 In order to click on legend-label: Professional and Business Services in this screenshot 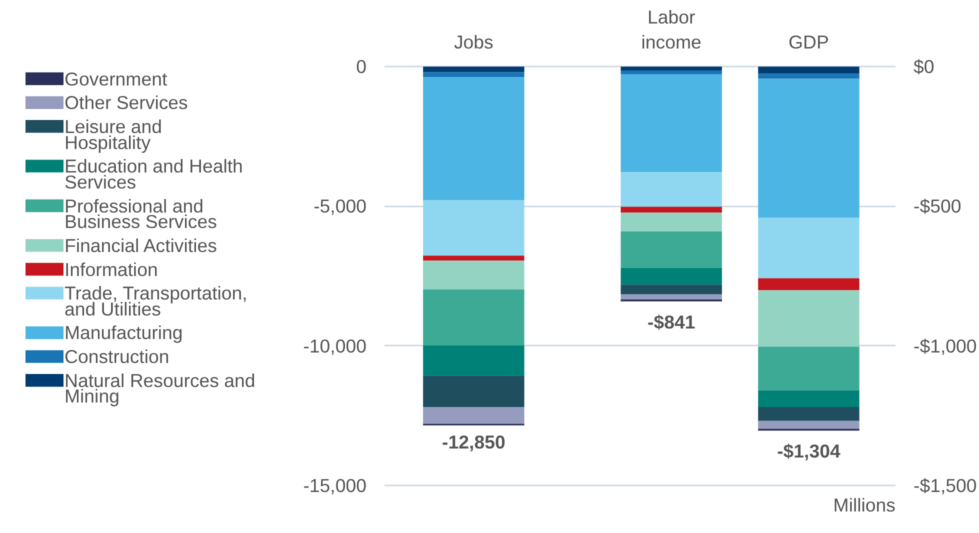, I will do `click(140, 213)`.